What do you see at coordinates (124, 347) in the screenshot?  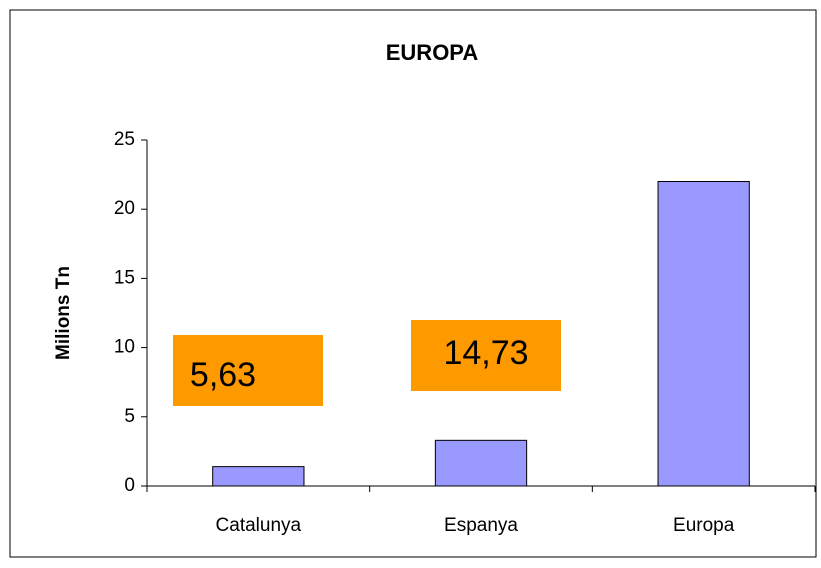 I see `y-tick-label: 10` at bounding box center [124, 347].